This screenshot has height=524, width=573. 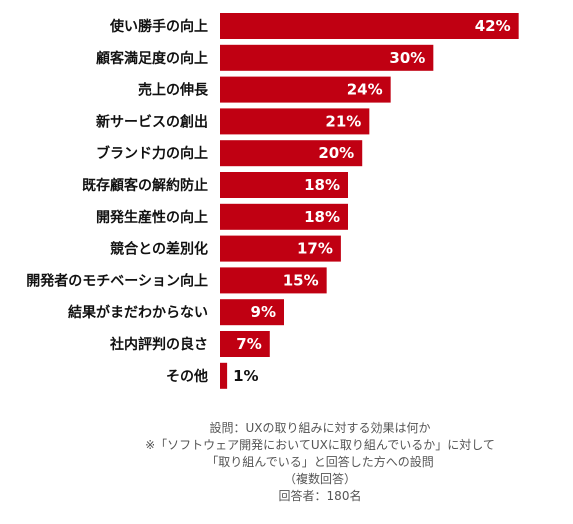 What do you see at coordinates (301, 280) in the screenshot?
I see `value-label: 15%` at bounding box center [301, 280].